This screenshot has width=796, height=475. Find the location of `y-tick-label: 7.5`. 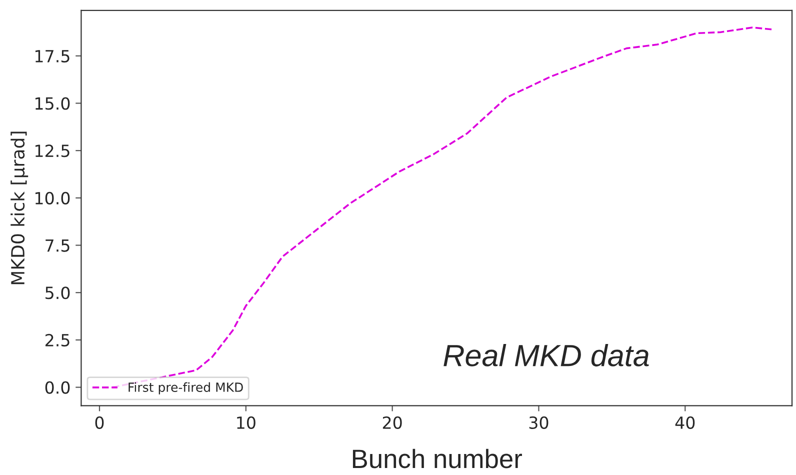

y-tick-label: 7.5 is located at coordinates (58, 245).